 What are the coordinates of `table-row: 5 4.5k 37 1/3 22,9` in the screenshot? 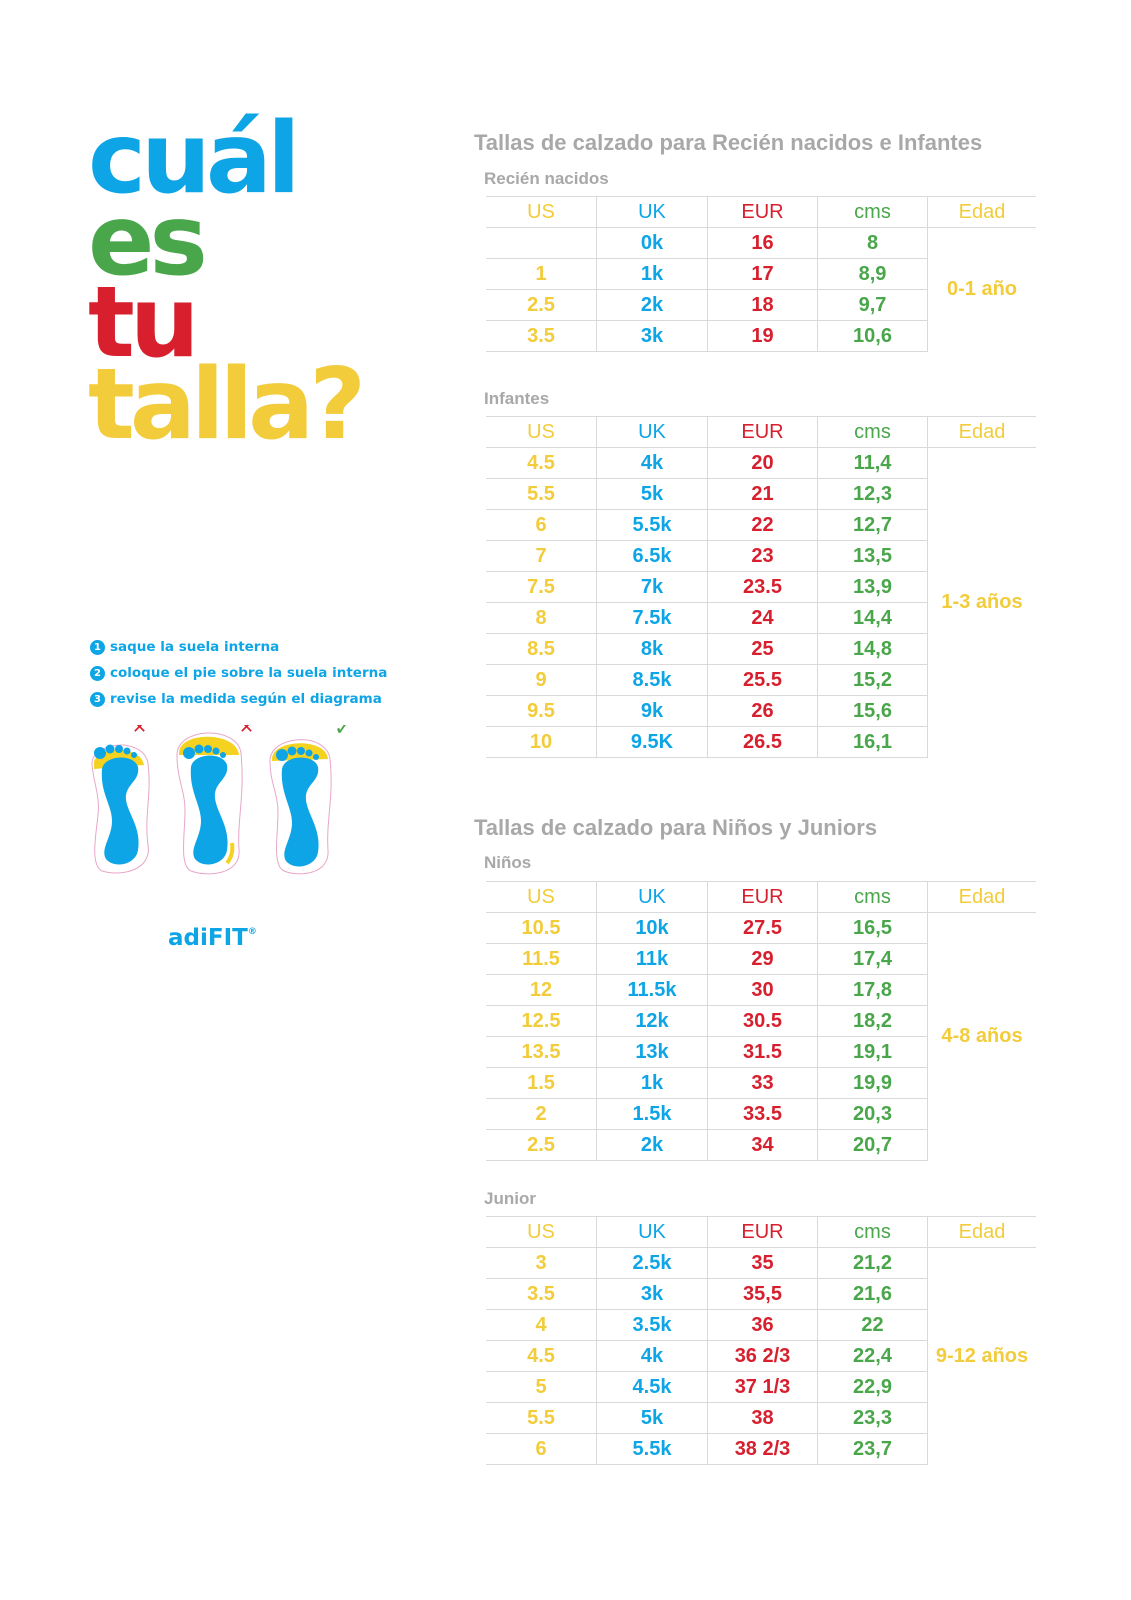 It's located at (761, 1387).